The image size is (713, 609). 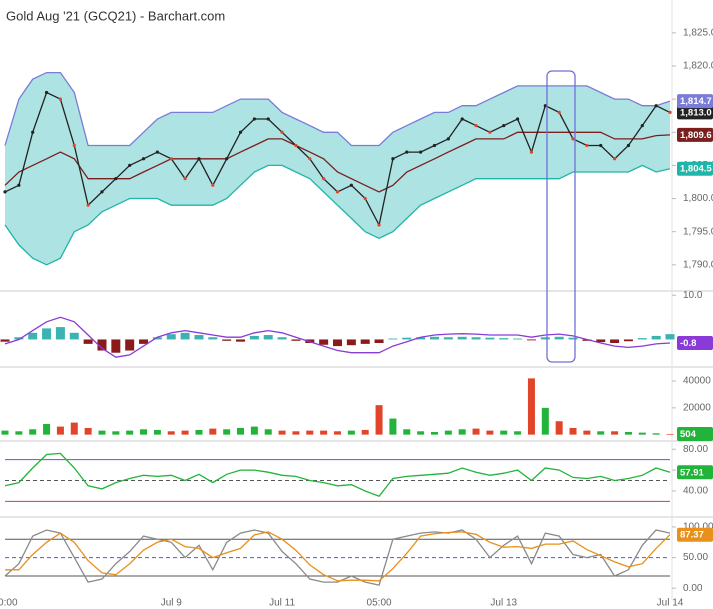 I want to click on value-badge-label: 1,814.7, so click(x=696, y=101).